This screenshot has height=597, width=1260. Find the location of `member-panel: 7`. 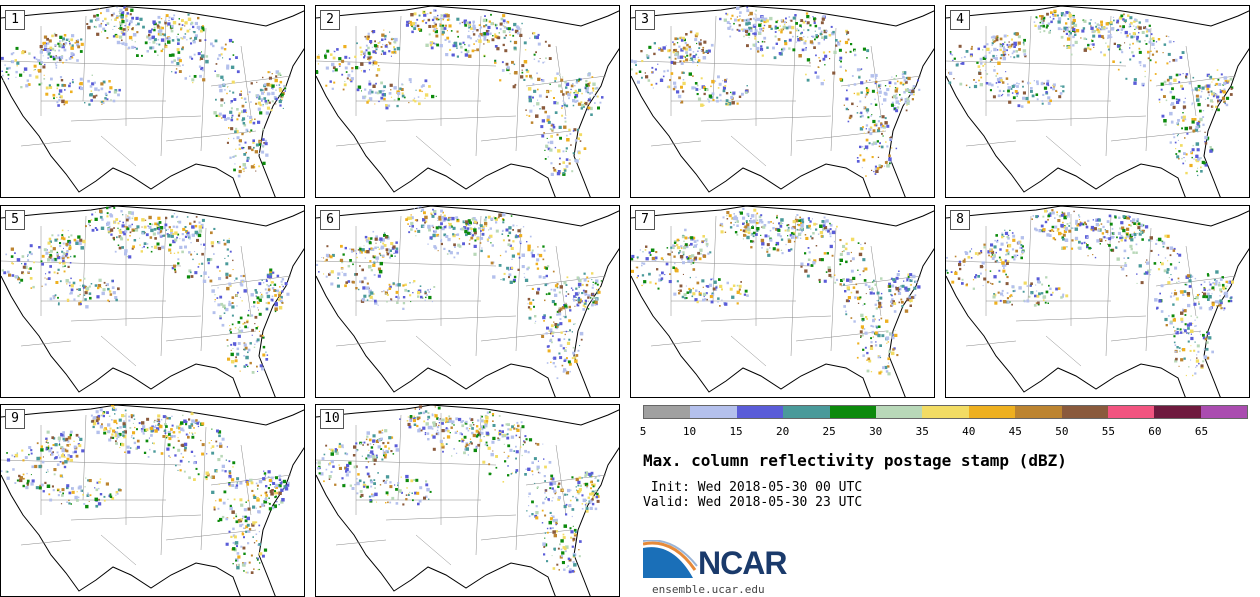

member-panel: 7 is located at coordinates (782, 301).